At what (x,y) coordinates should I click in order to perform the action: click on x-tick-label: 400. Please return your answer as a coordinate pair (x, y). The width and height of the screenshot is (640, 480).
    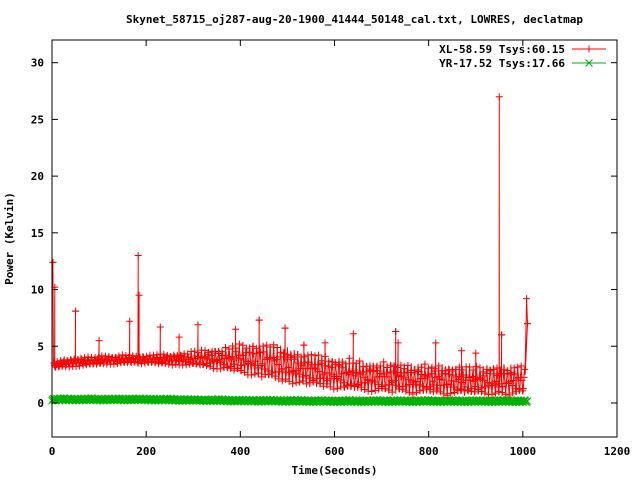
    Looking at the image, I should click on (240, 451).